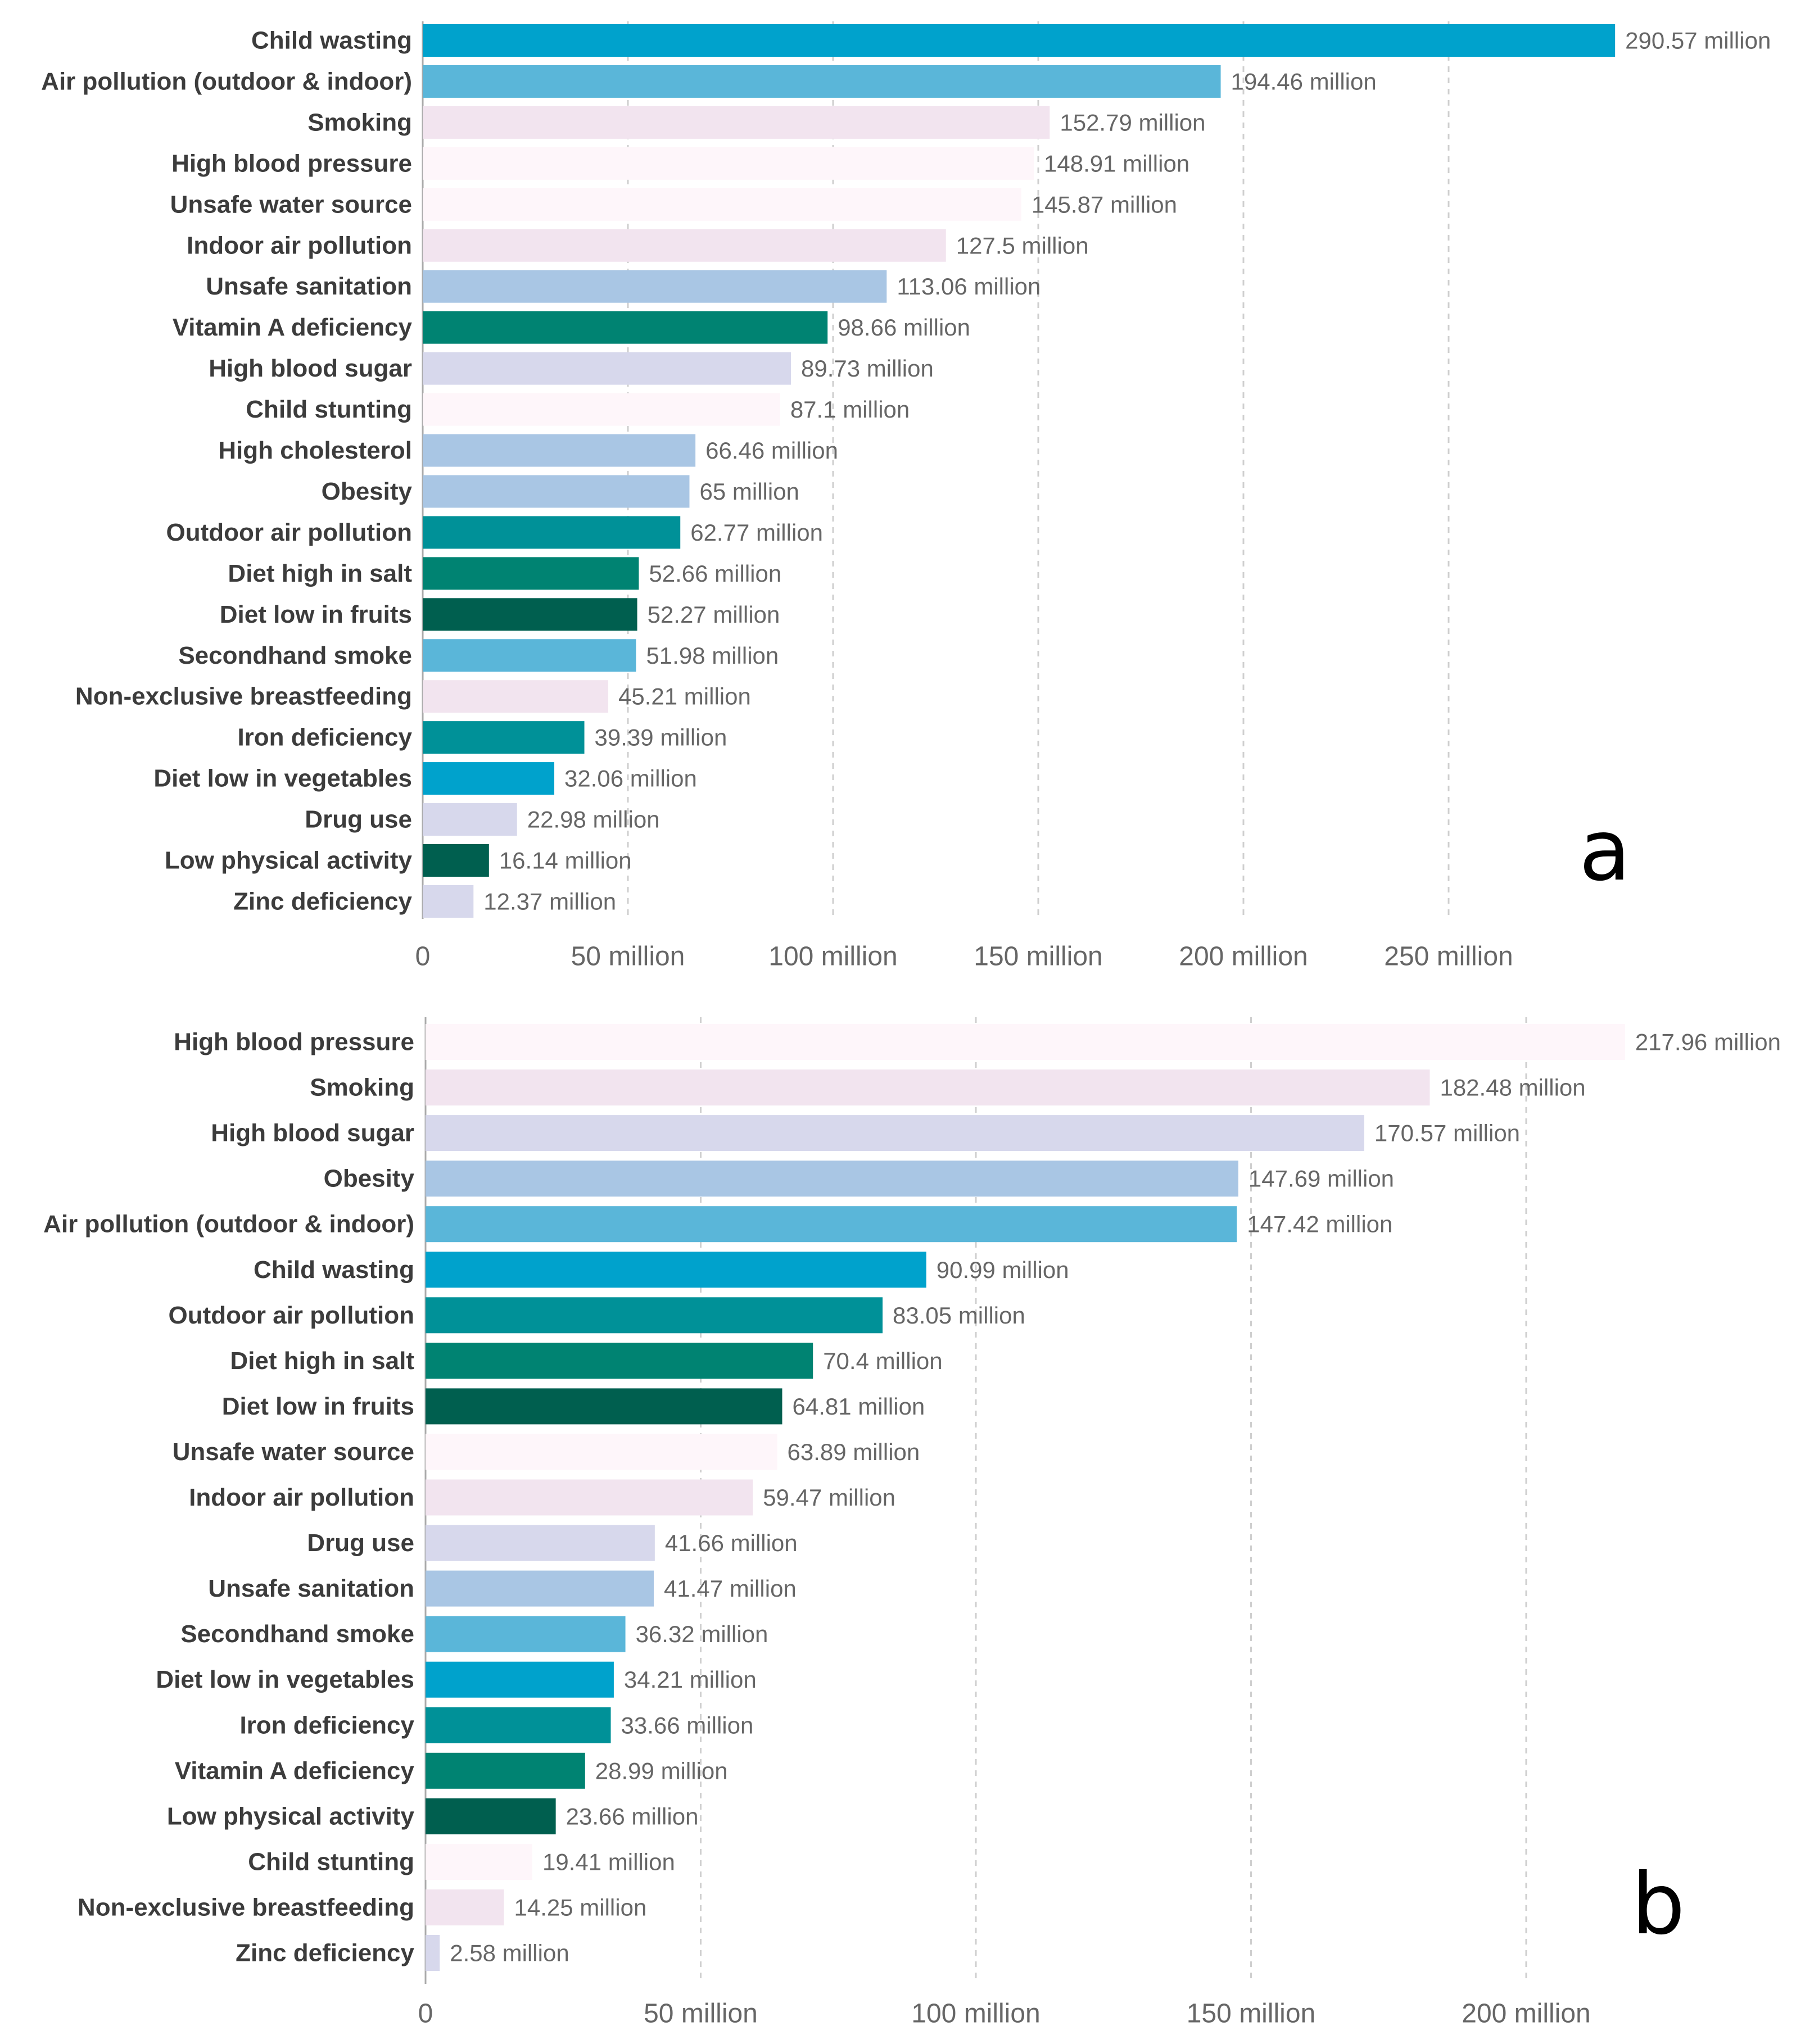 The image size is (1805, 2044). I want to click on category-label-a-3: High blood pressure, so click(291, 163).